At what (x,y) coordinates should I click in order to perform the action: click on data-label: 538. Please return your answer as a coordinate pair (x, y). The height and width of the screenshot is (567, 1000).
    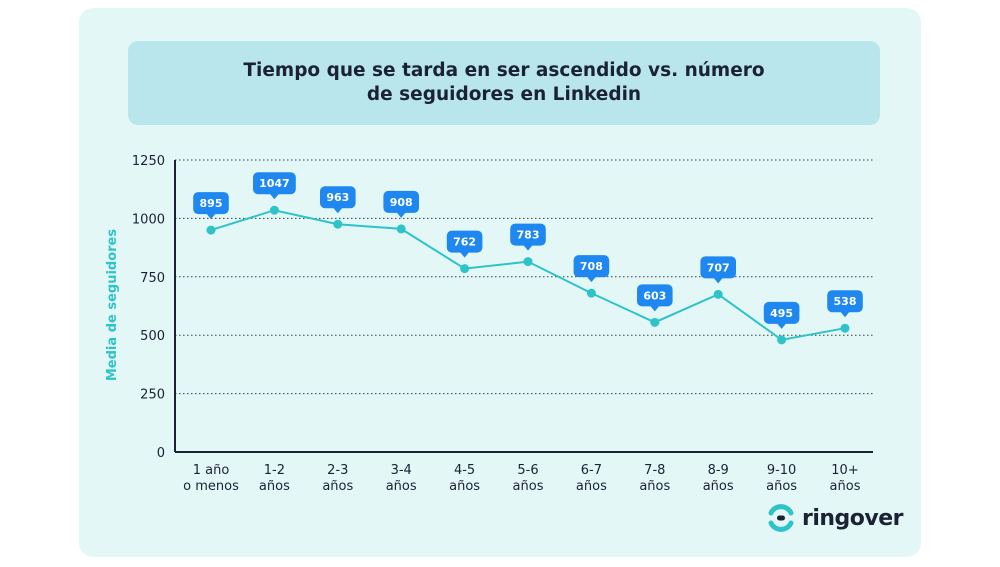
    Looking at the image, I should click on (845, 301).